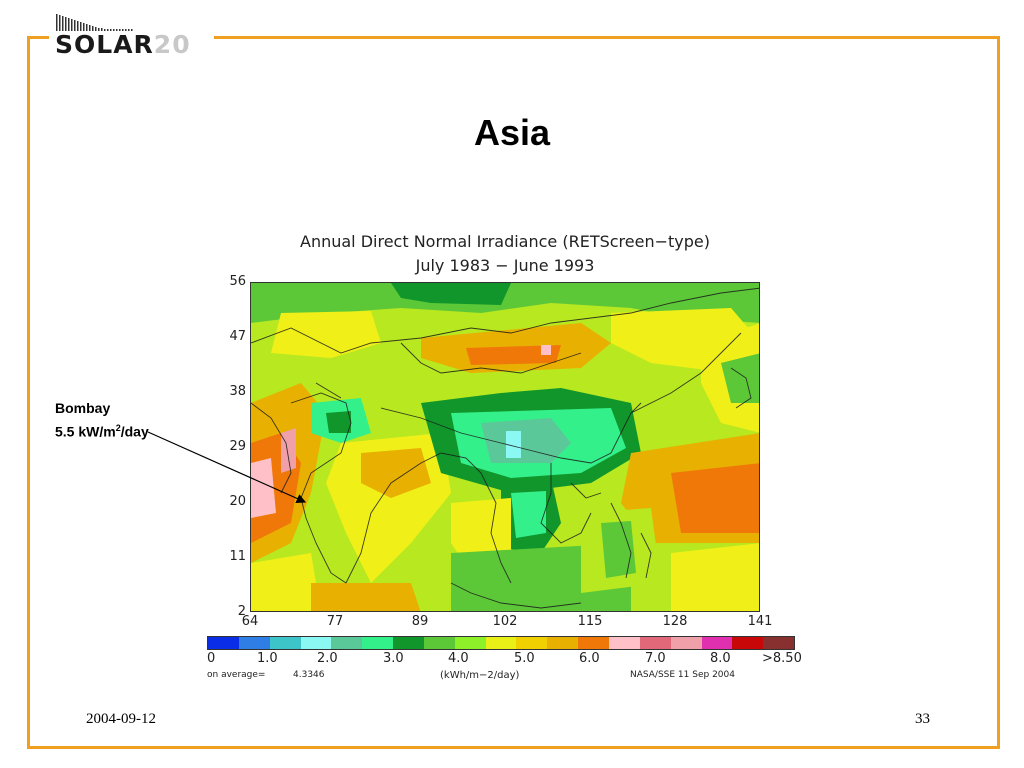  Describe the element at coordinates (172, 44) in the screenshot. I see `logo-number: 20` at that location.